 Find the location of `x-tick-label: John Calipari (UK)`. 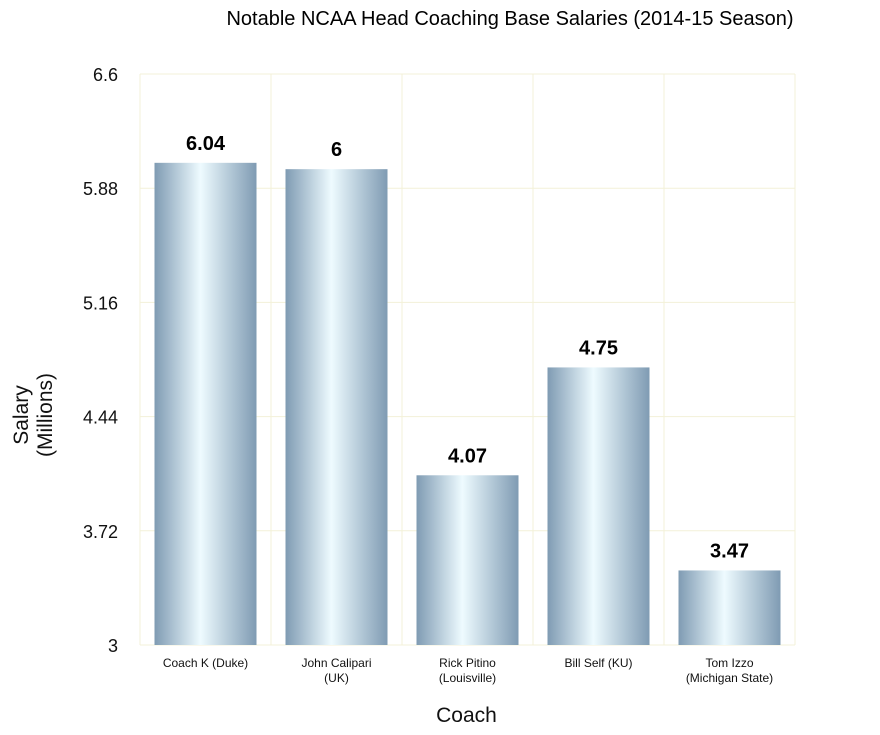

x-tick-label: John Calipari (UK) is located at coordinates (336, 670).